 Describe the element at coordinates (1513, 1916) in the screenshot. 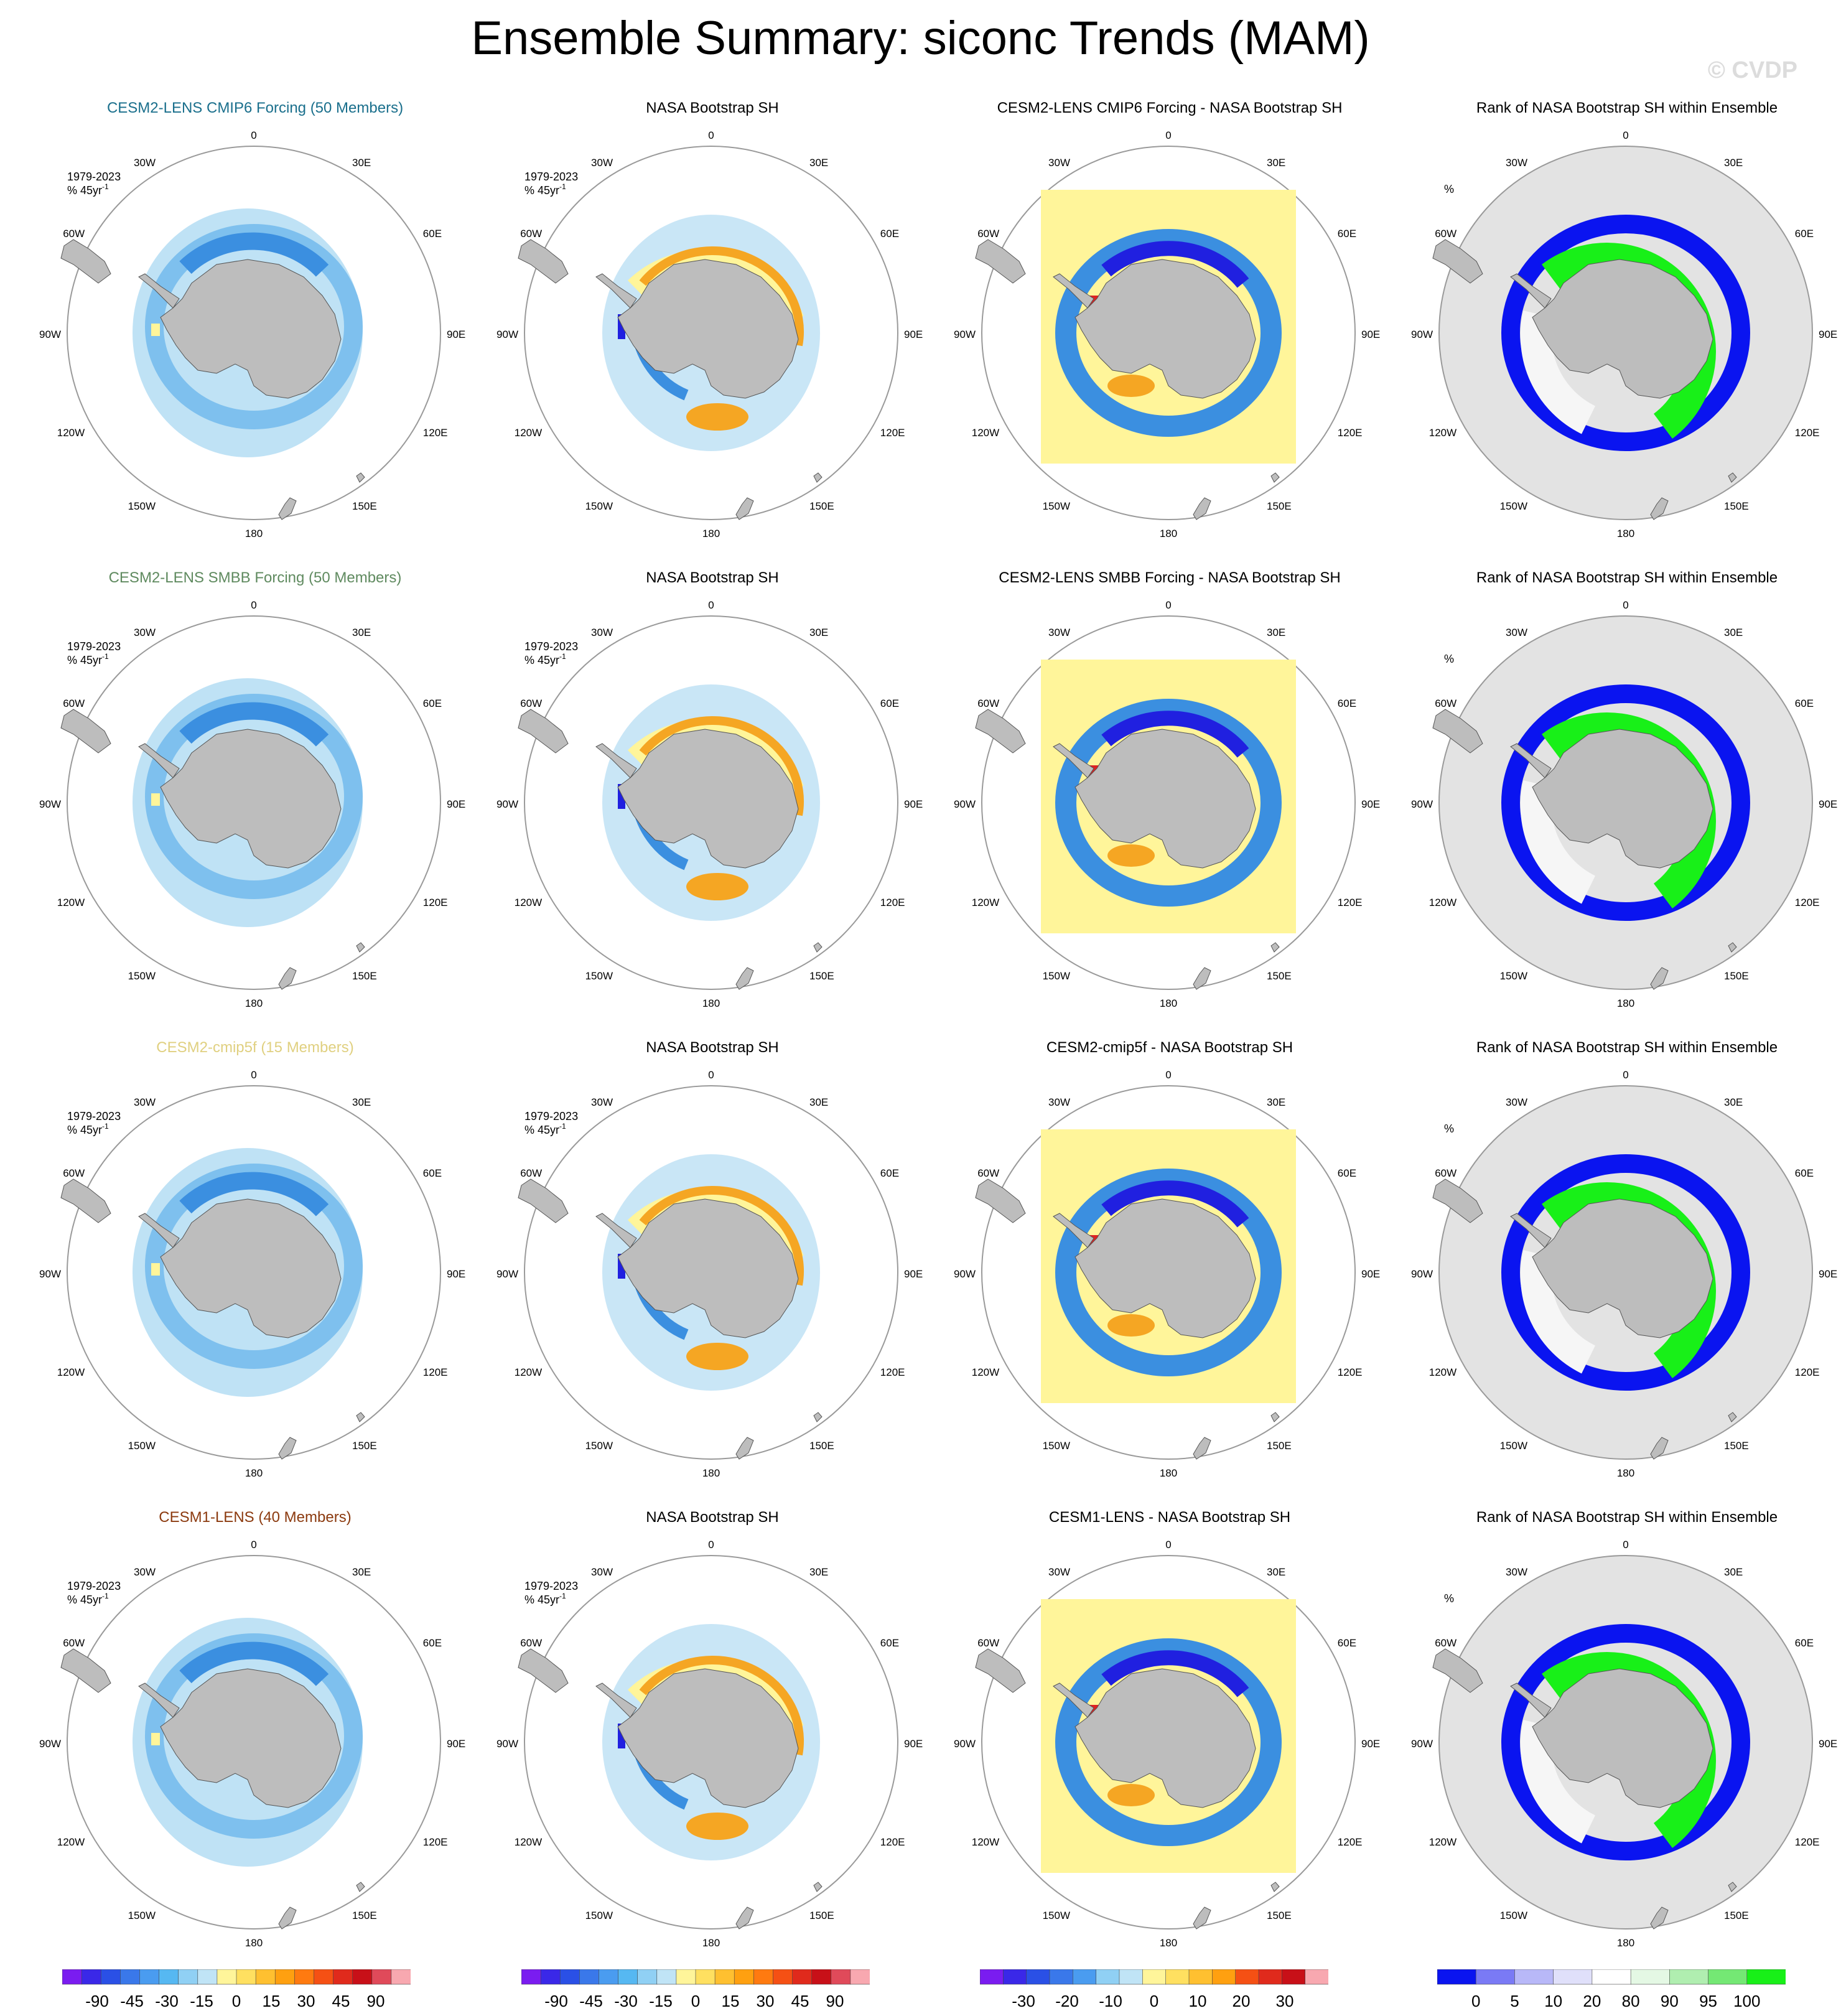

I see `longitude-label-lower-left-2: 150W` at that location.